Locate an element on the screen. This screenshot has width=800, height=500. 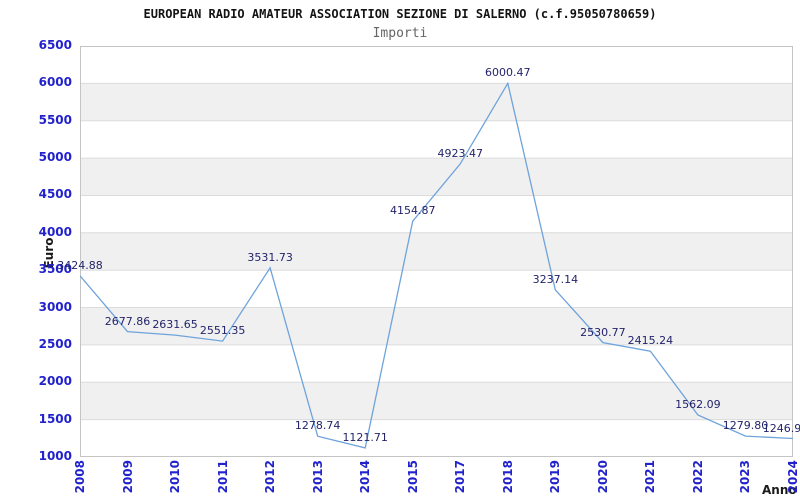
x-tick-label: 2021 is located at coordinates (650, 477).